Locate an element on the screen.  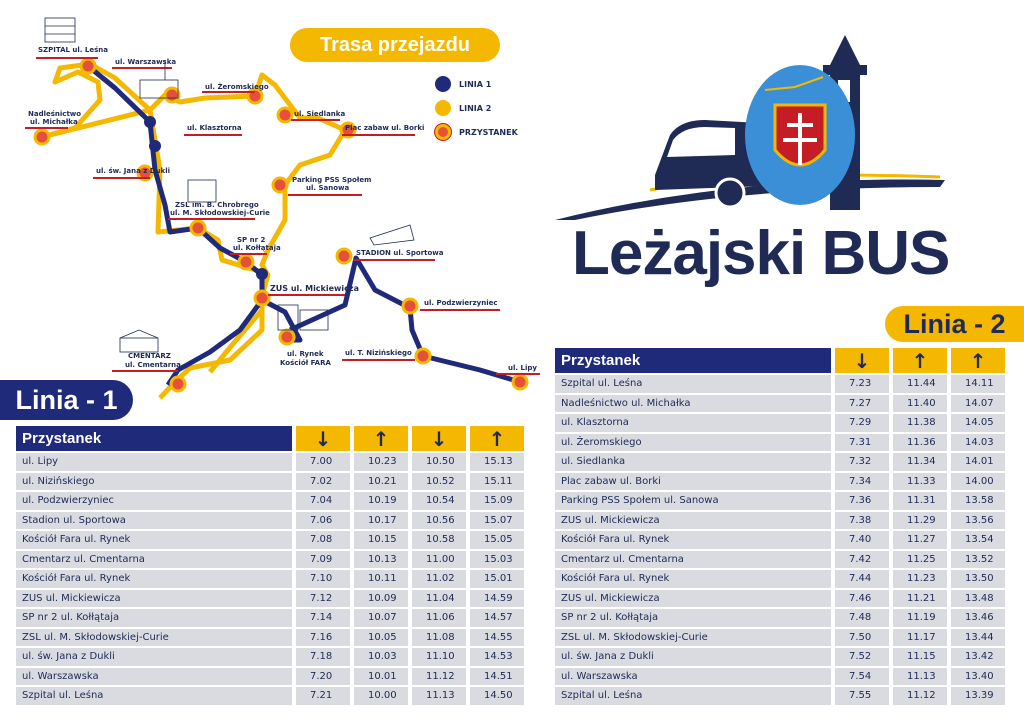
table-row: ul. Podzwierzyniec 7.04 10.19 10.54 15.09 is located at coordinates (270, 501).